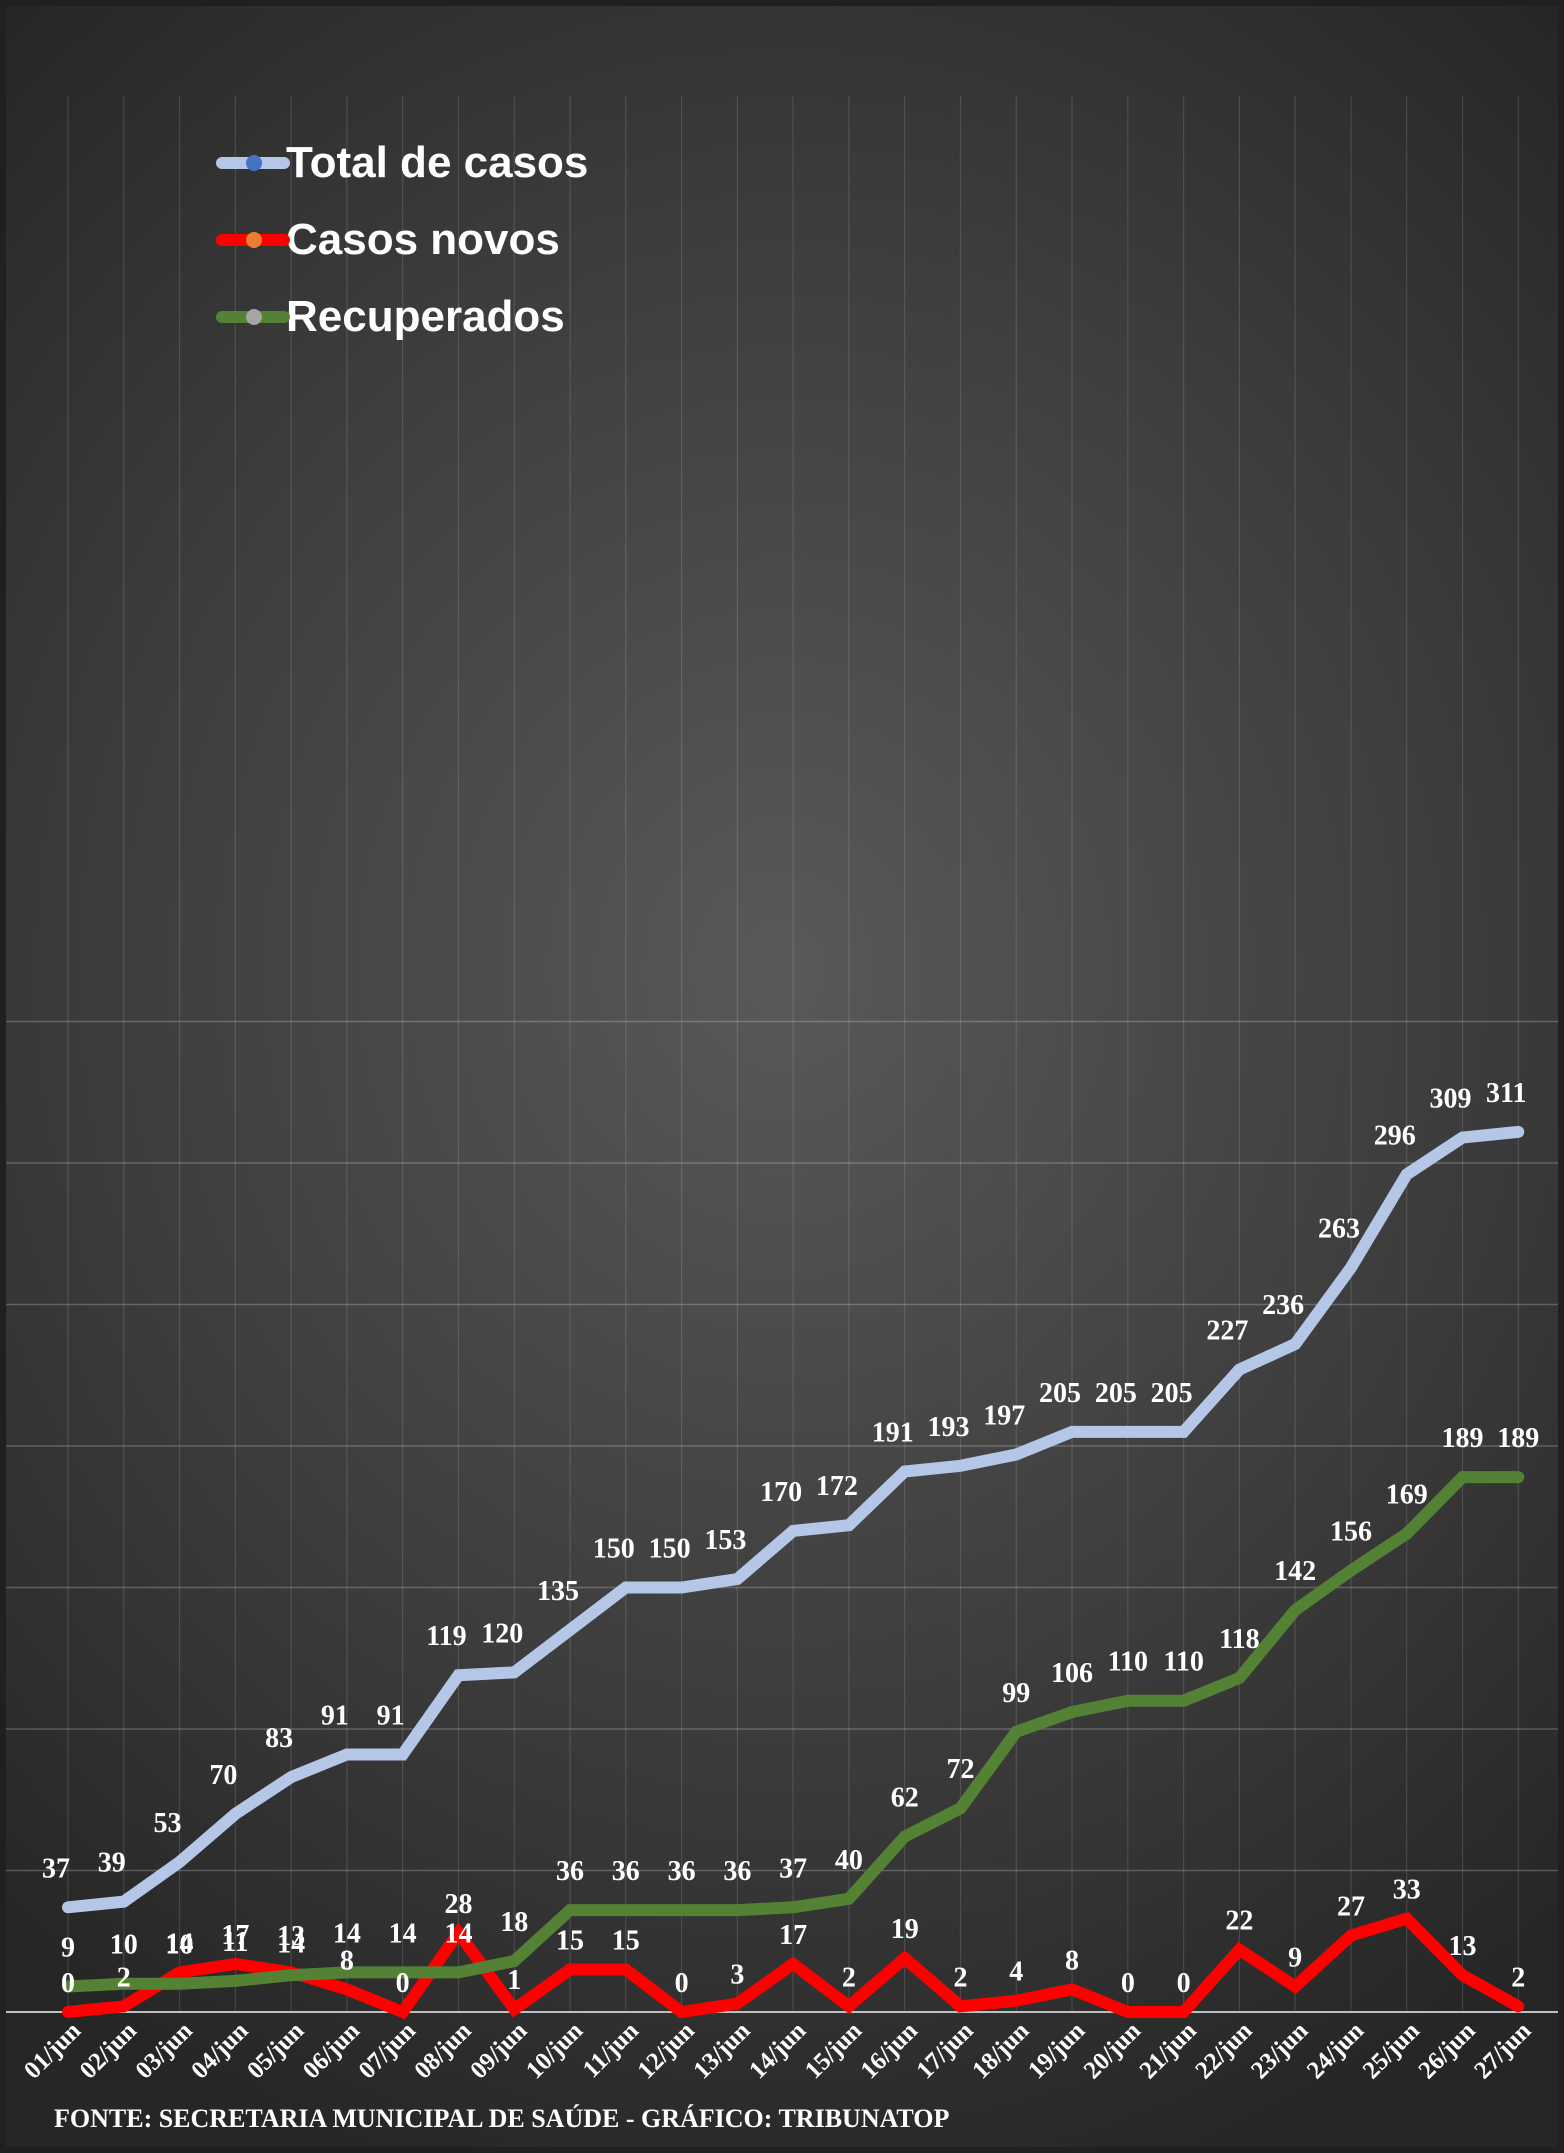 The width and height of the screenshot is (1564, 2153). What do you see at coordinates (837, 1486) in the screenshot?
I see `data-label: 172` at bounding box center [837, 1486].